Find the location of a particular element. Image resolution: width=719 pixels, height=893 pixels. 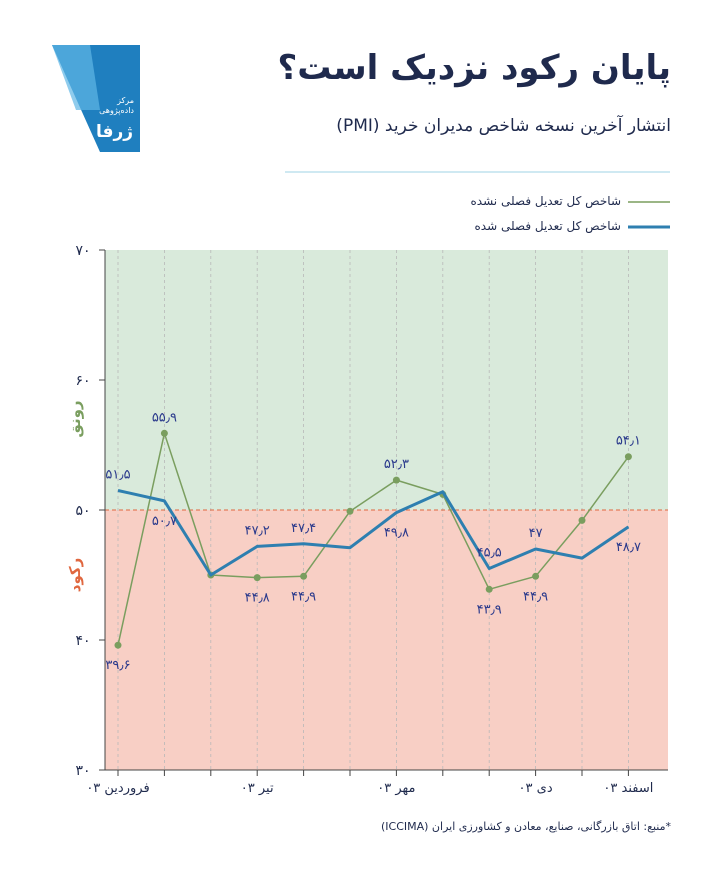

zone-label: رونق is located at coordinates (75, 418).